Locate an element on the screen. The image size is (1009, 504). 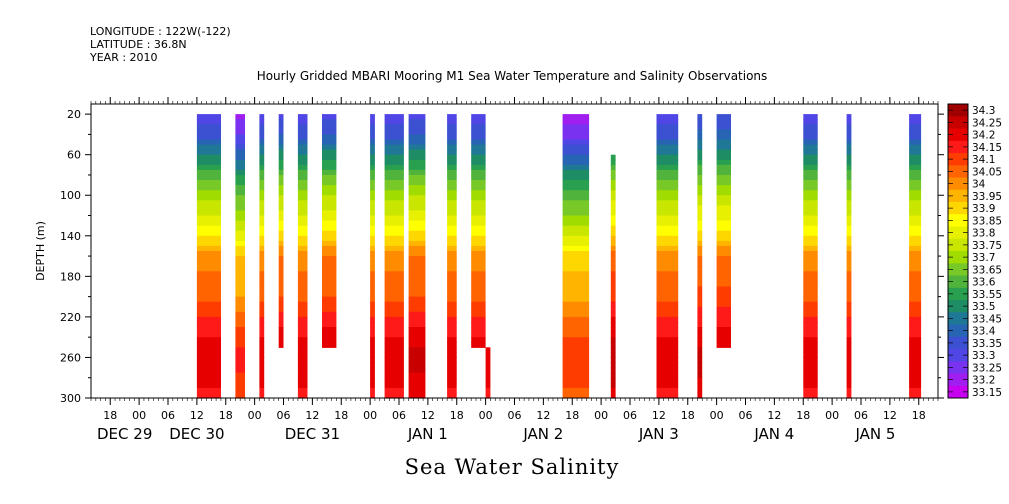
x-date-label: DEC 31 is located at coordinates (312, 434).